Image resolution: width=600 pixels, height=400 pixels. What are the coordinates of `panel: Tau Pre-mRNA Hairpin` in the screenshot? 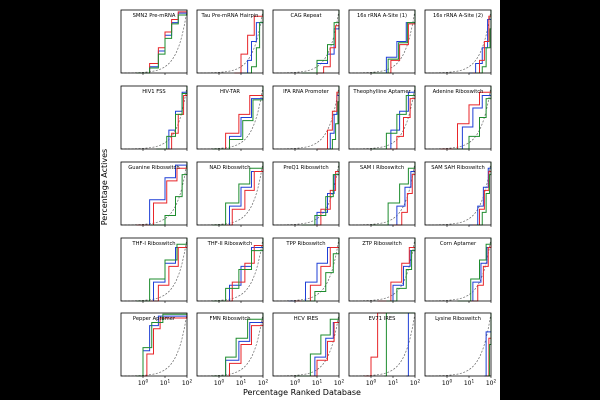 It's located at (230, 42).